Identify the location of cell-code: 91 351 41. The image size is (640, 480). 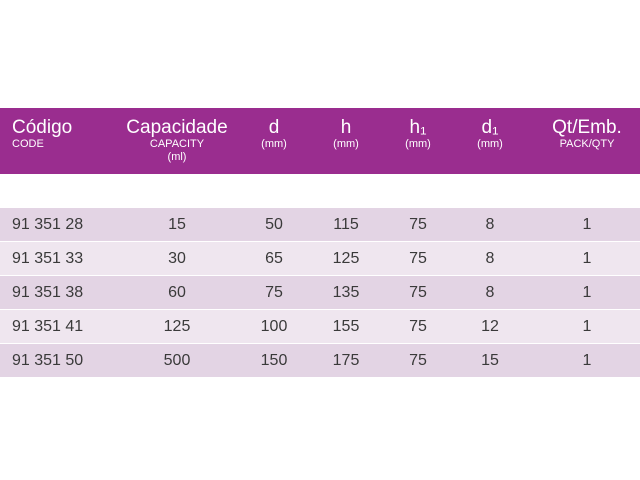
(48, 326).